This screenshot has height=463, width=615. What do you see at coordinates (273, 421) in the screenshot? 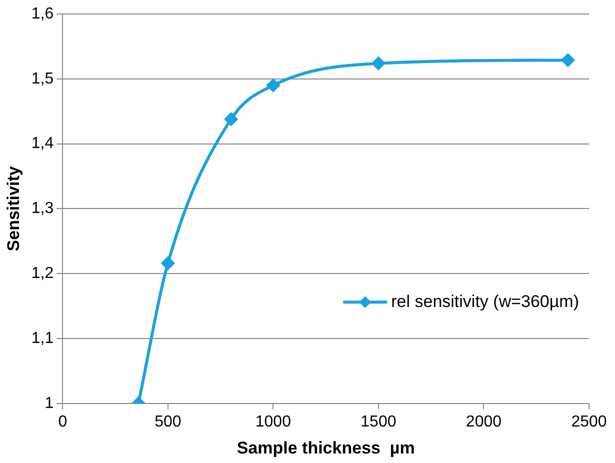
I see `x-tick-label: 1000` at bounding box center [273, 421].